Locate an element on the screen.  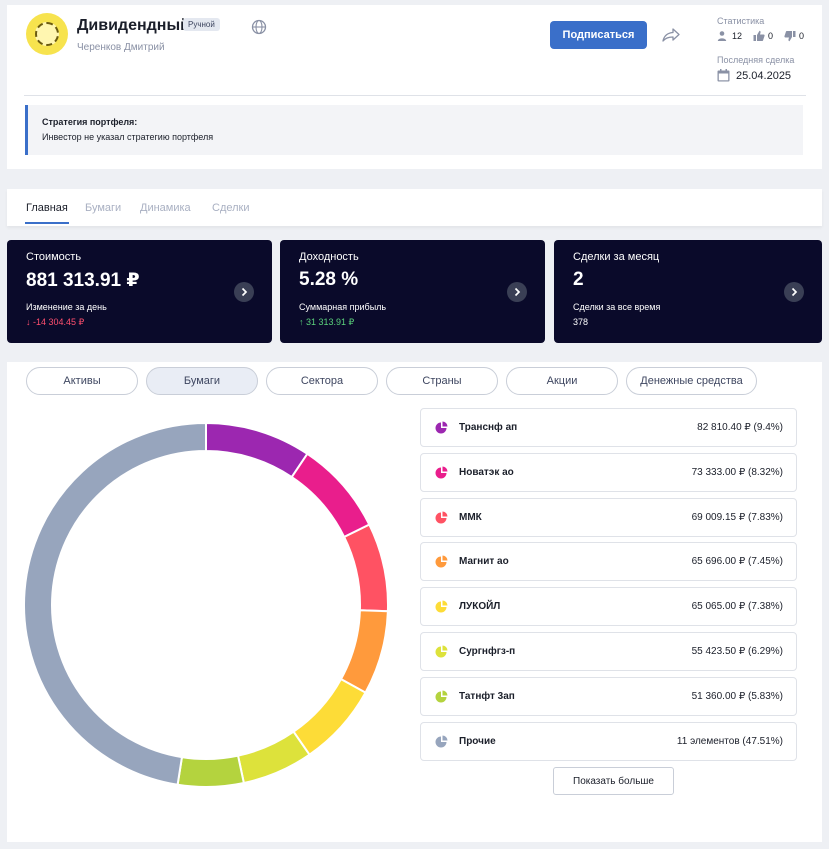
legend-item: Новатэк ао 73 333.00 ₽ (8.32%) is located at coordinates (608, 472).